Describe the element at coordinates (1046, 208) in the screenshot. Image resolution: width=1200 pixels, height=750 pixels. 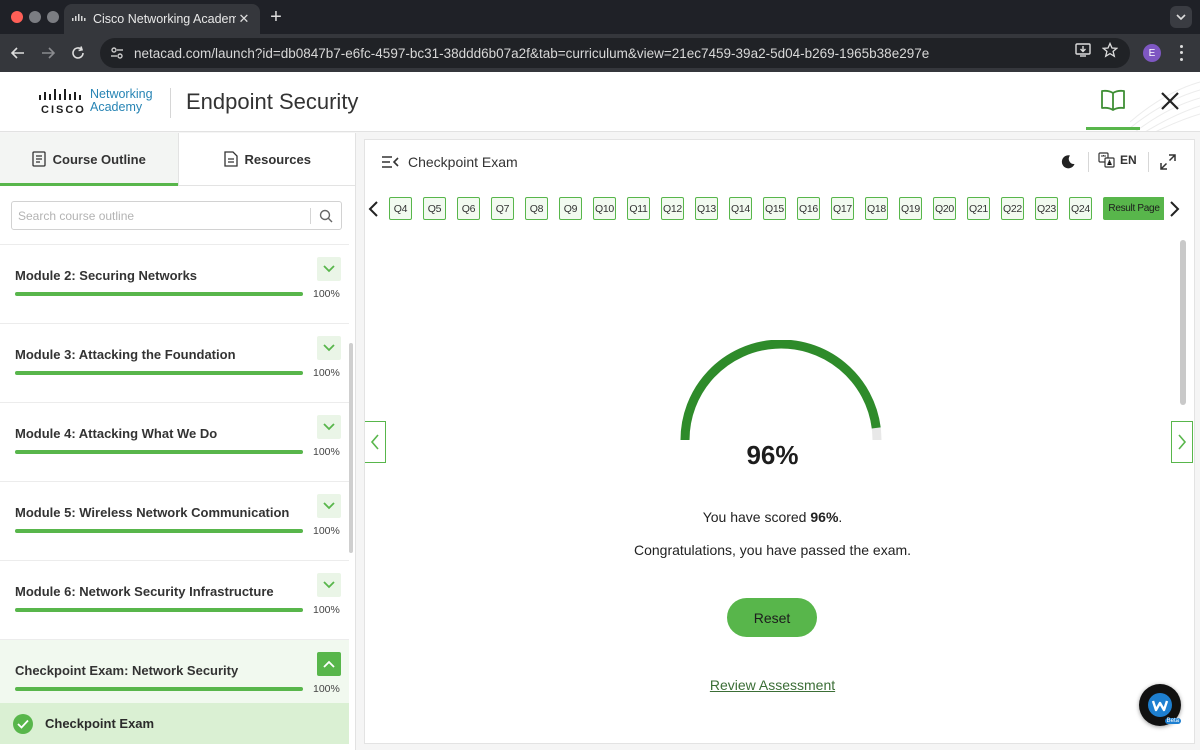
I see `question-button: Q23` at that location.